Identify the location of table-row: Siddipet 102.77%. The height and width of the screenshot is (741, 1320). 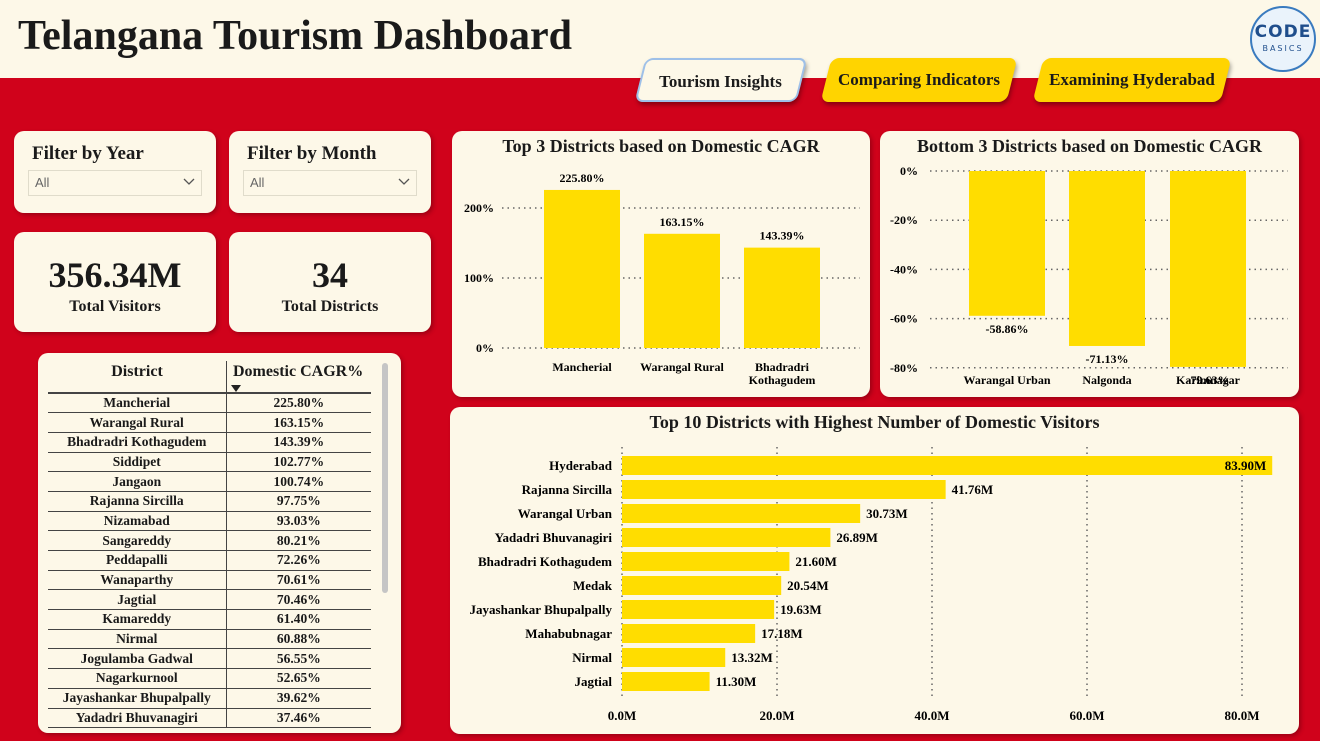
(209, 462).